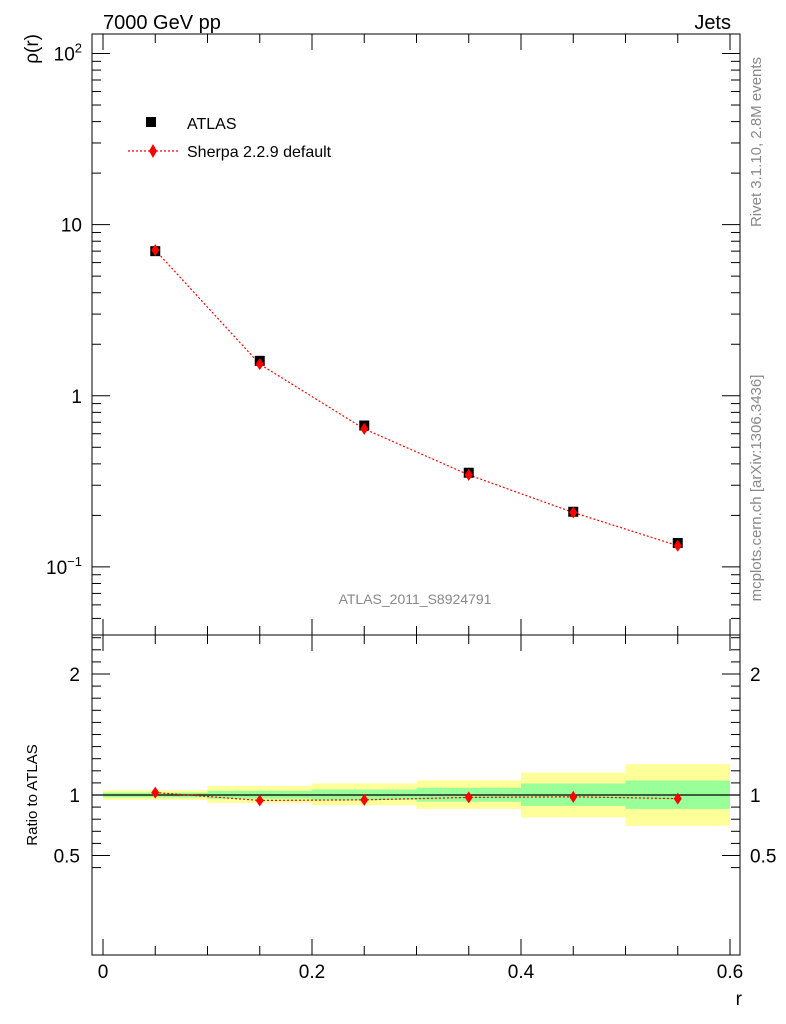 The width and height of the screenshot is (786, 1024). I want to click on ratio-sherpa-line, so click(416, 796).